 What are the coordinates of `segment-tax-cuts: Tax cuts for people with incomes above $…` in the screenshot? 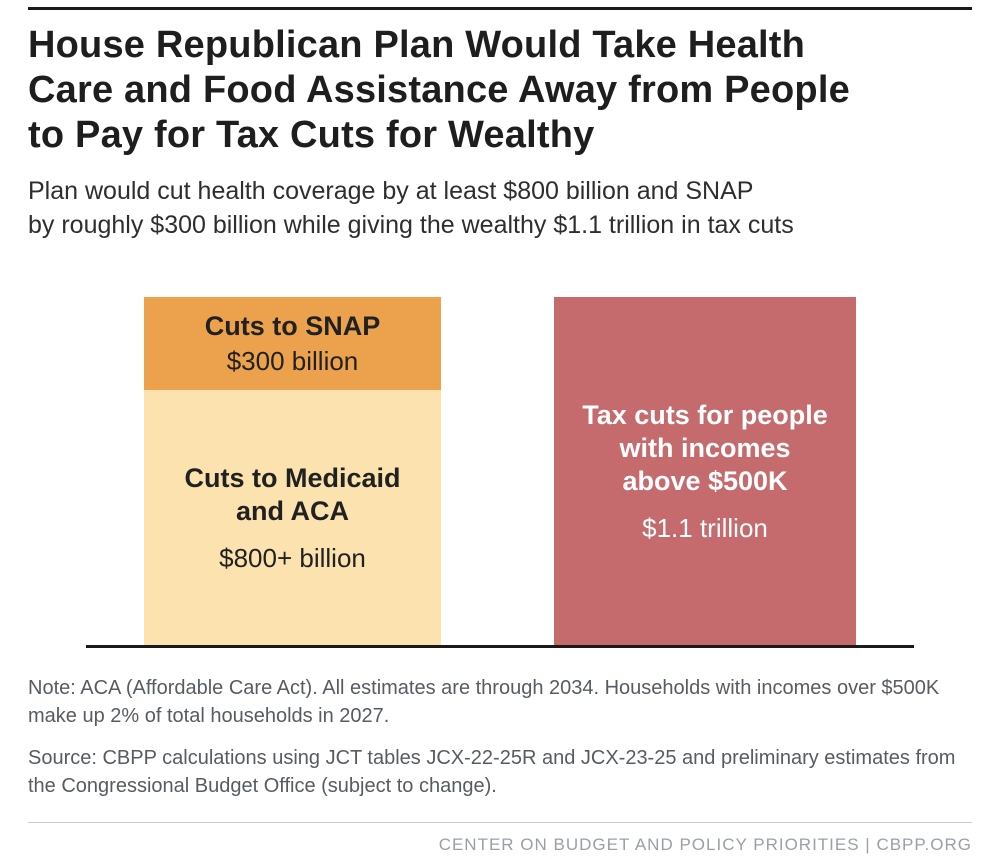 It's located at (705, 471).